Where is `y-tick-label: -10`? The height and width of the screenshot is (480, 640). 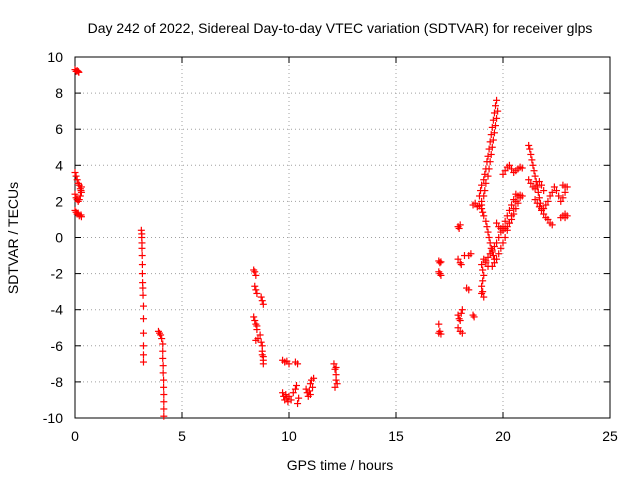 y-tick-label: -10 is located at coordinates (53, 418).